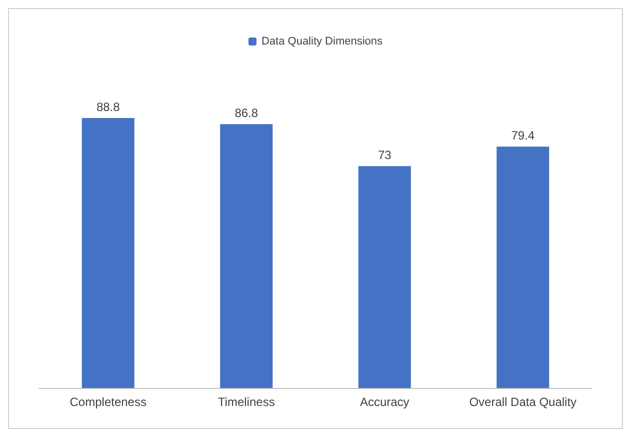 The height and width of the screenshot is (439, 633). Describe the element at coordinates (523, 402) in the screenshot. I see `x-tick-label: Overall Data Quality` at that location.